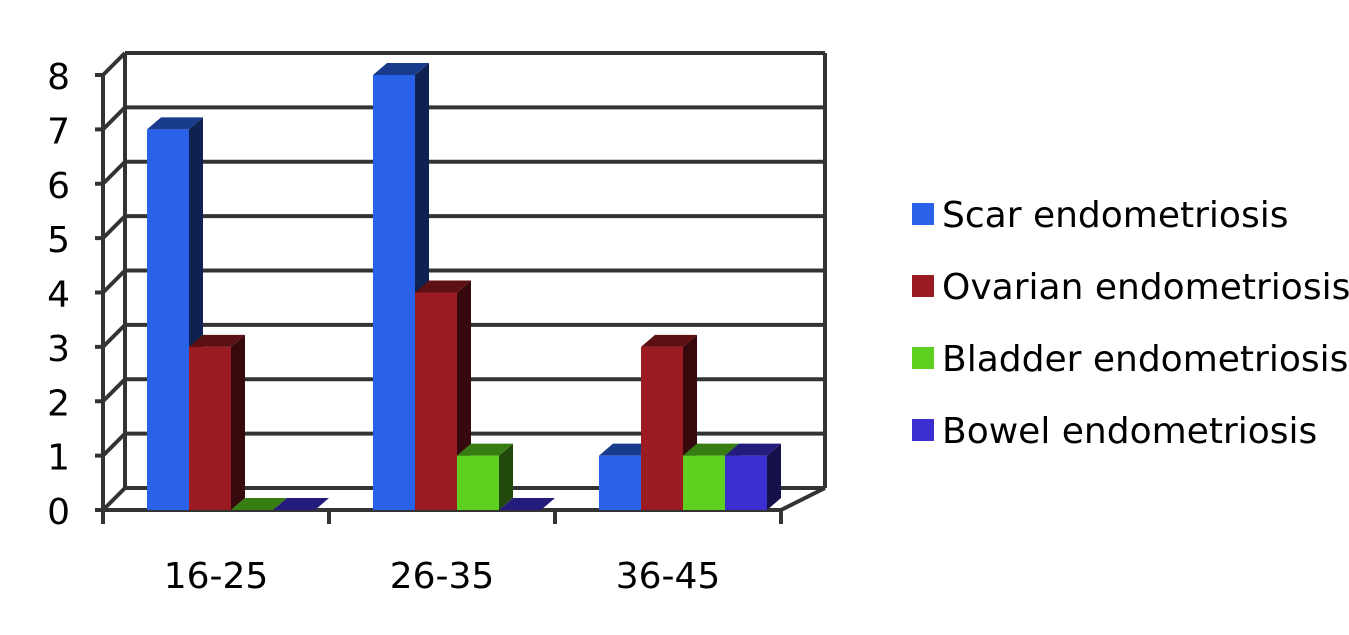 The image size is (1349, 635). Describe the element at coordinates (58, 186) in the screenshot. I see `y-tick-label: 6` at that location.